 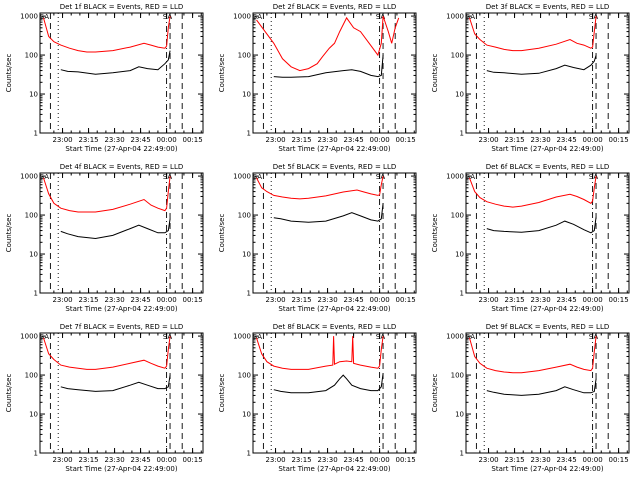 What do you see at coordinates (121, 327) in the screenshot?
I see `chart-title: Det 7f BLACK = Events, RED = LLD` at bounding box center [121, 327].